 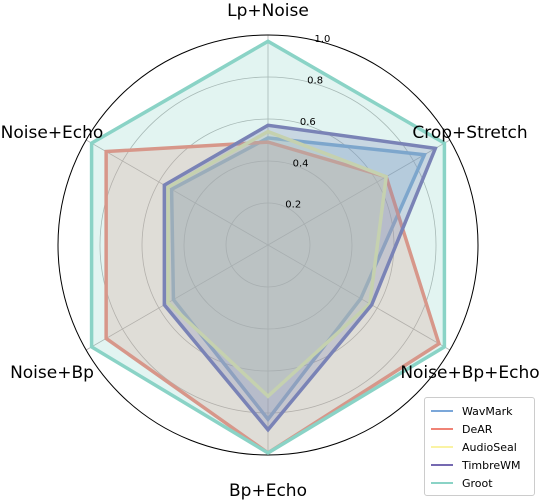 What do you see at coordinates (315, 81) in the screenshot?
I see `radial-tick-label: 0.8` at bounding box center [315, 81].